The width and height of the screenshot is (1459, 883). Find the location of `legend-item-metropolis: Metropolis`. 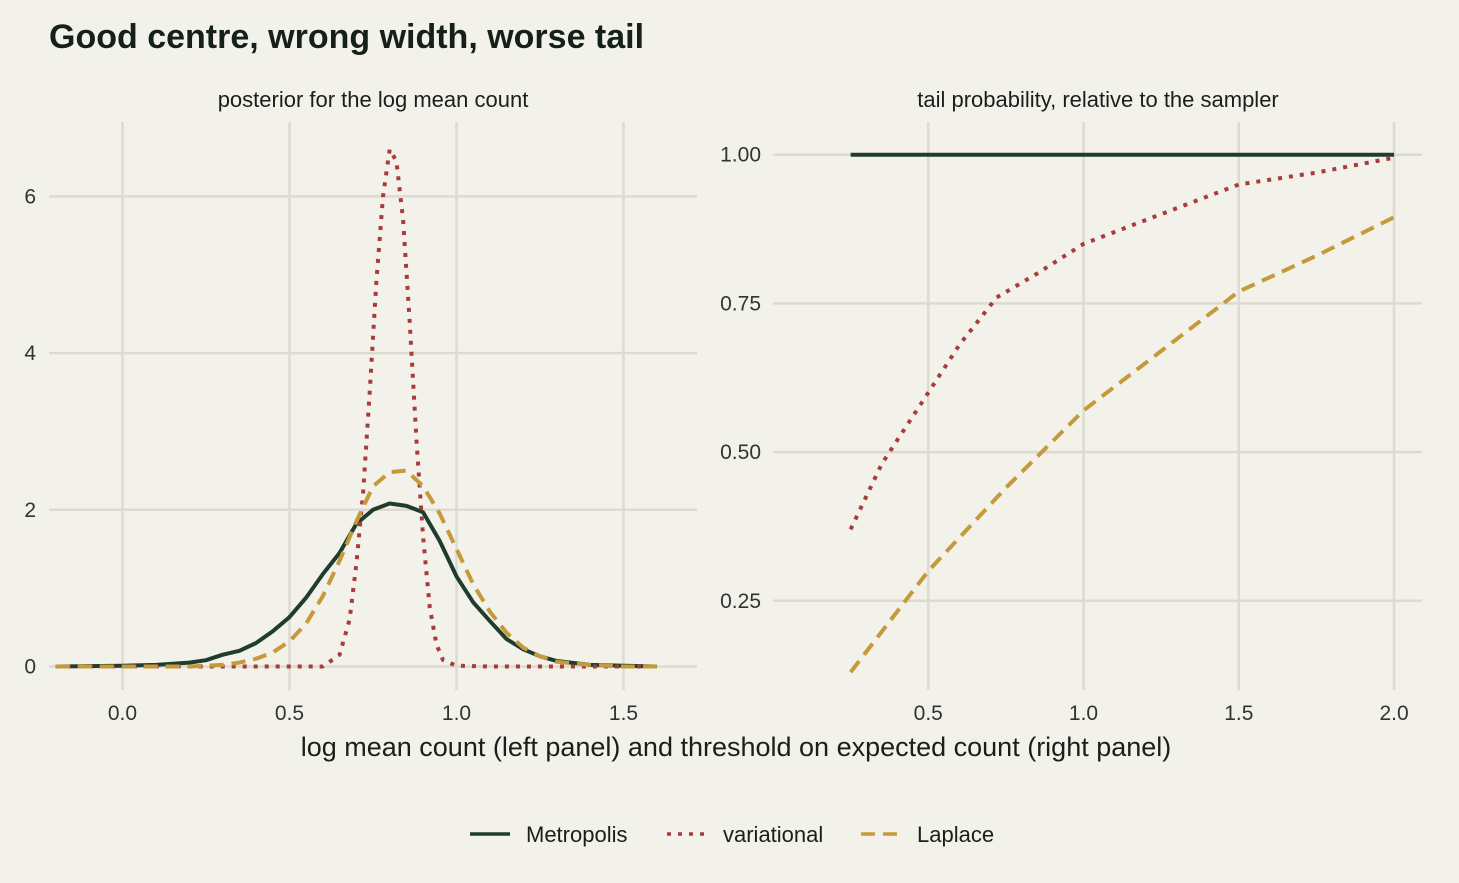

legend-item-metropolis: Metropolis is located at coordinates (548, 834).